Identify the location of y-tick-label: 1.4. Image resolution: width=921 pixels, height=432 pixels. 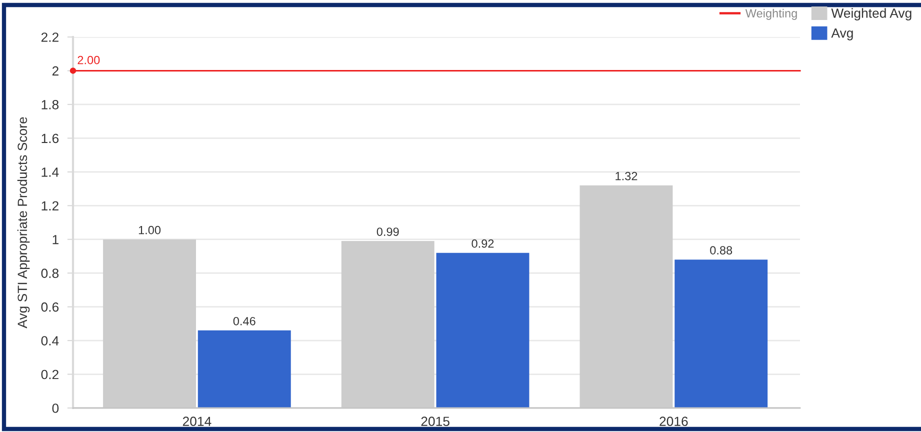
(50, 172).